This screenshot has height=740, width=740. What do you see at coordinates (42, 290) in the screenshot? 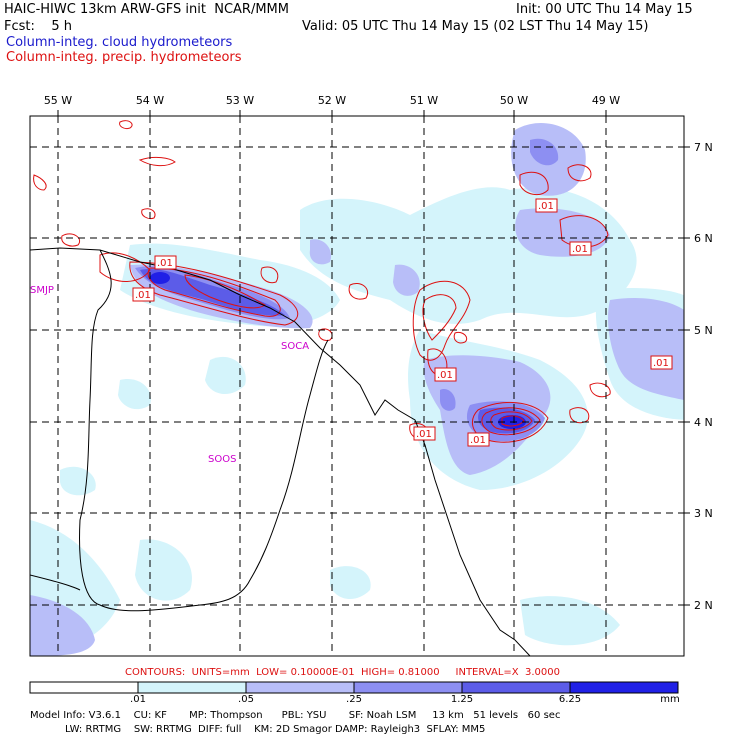
I see `station-label: SMJP` at bounding box center [42, 290].